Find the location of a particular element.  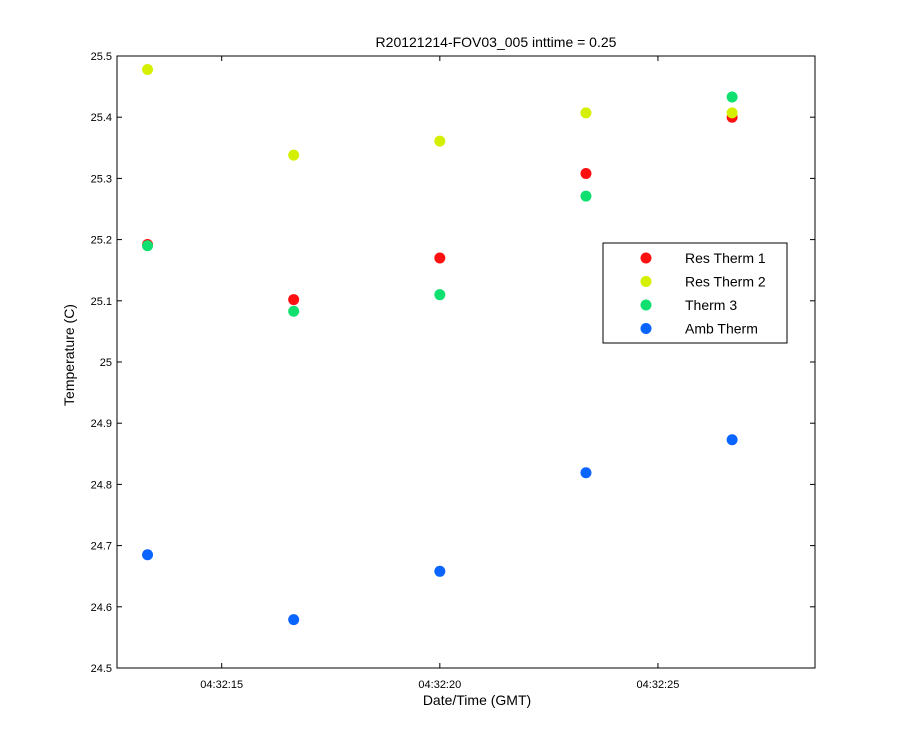

chart-title: R20121214-FOV03_005 inttime = 0.25 is located at coordinates (496, 42).